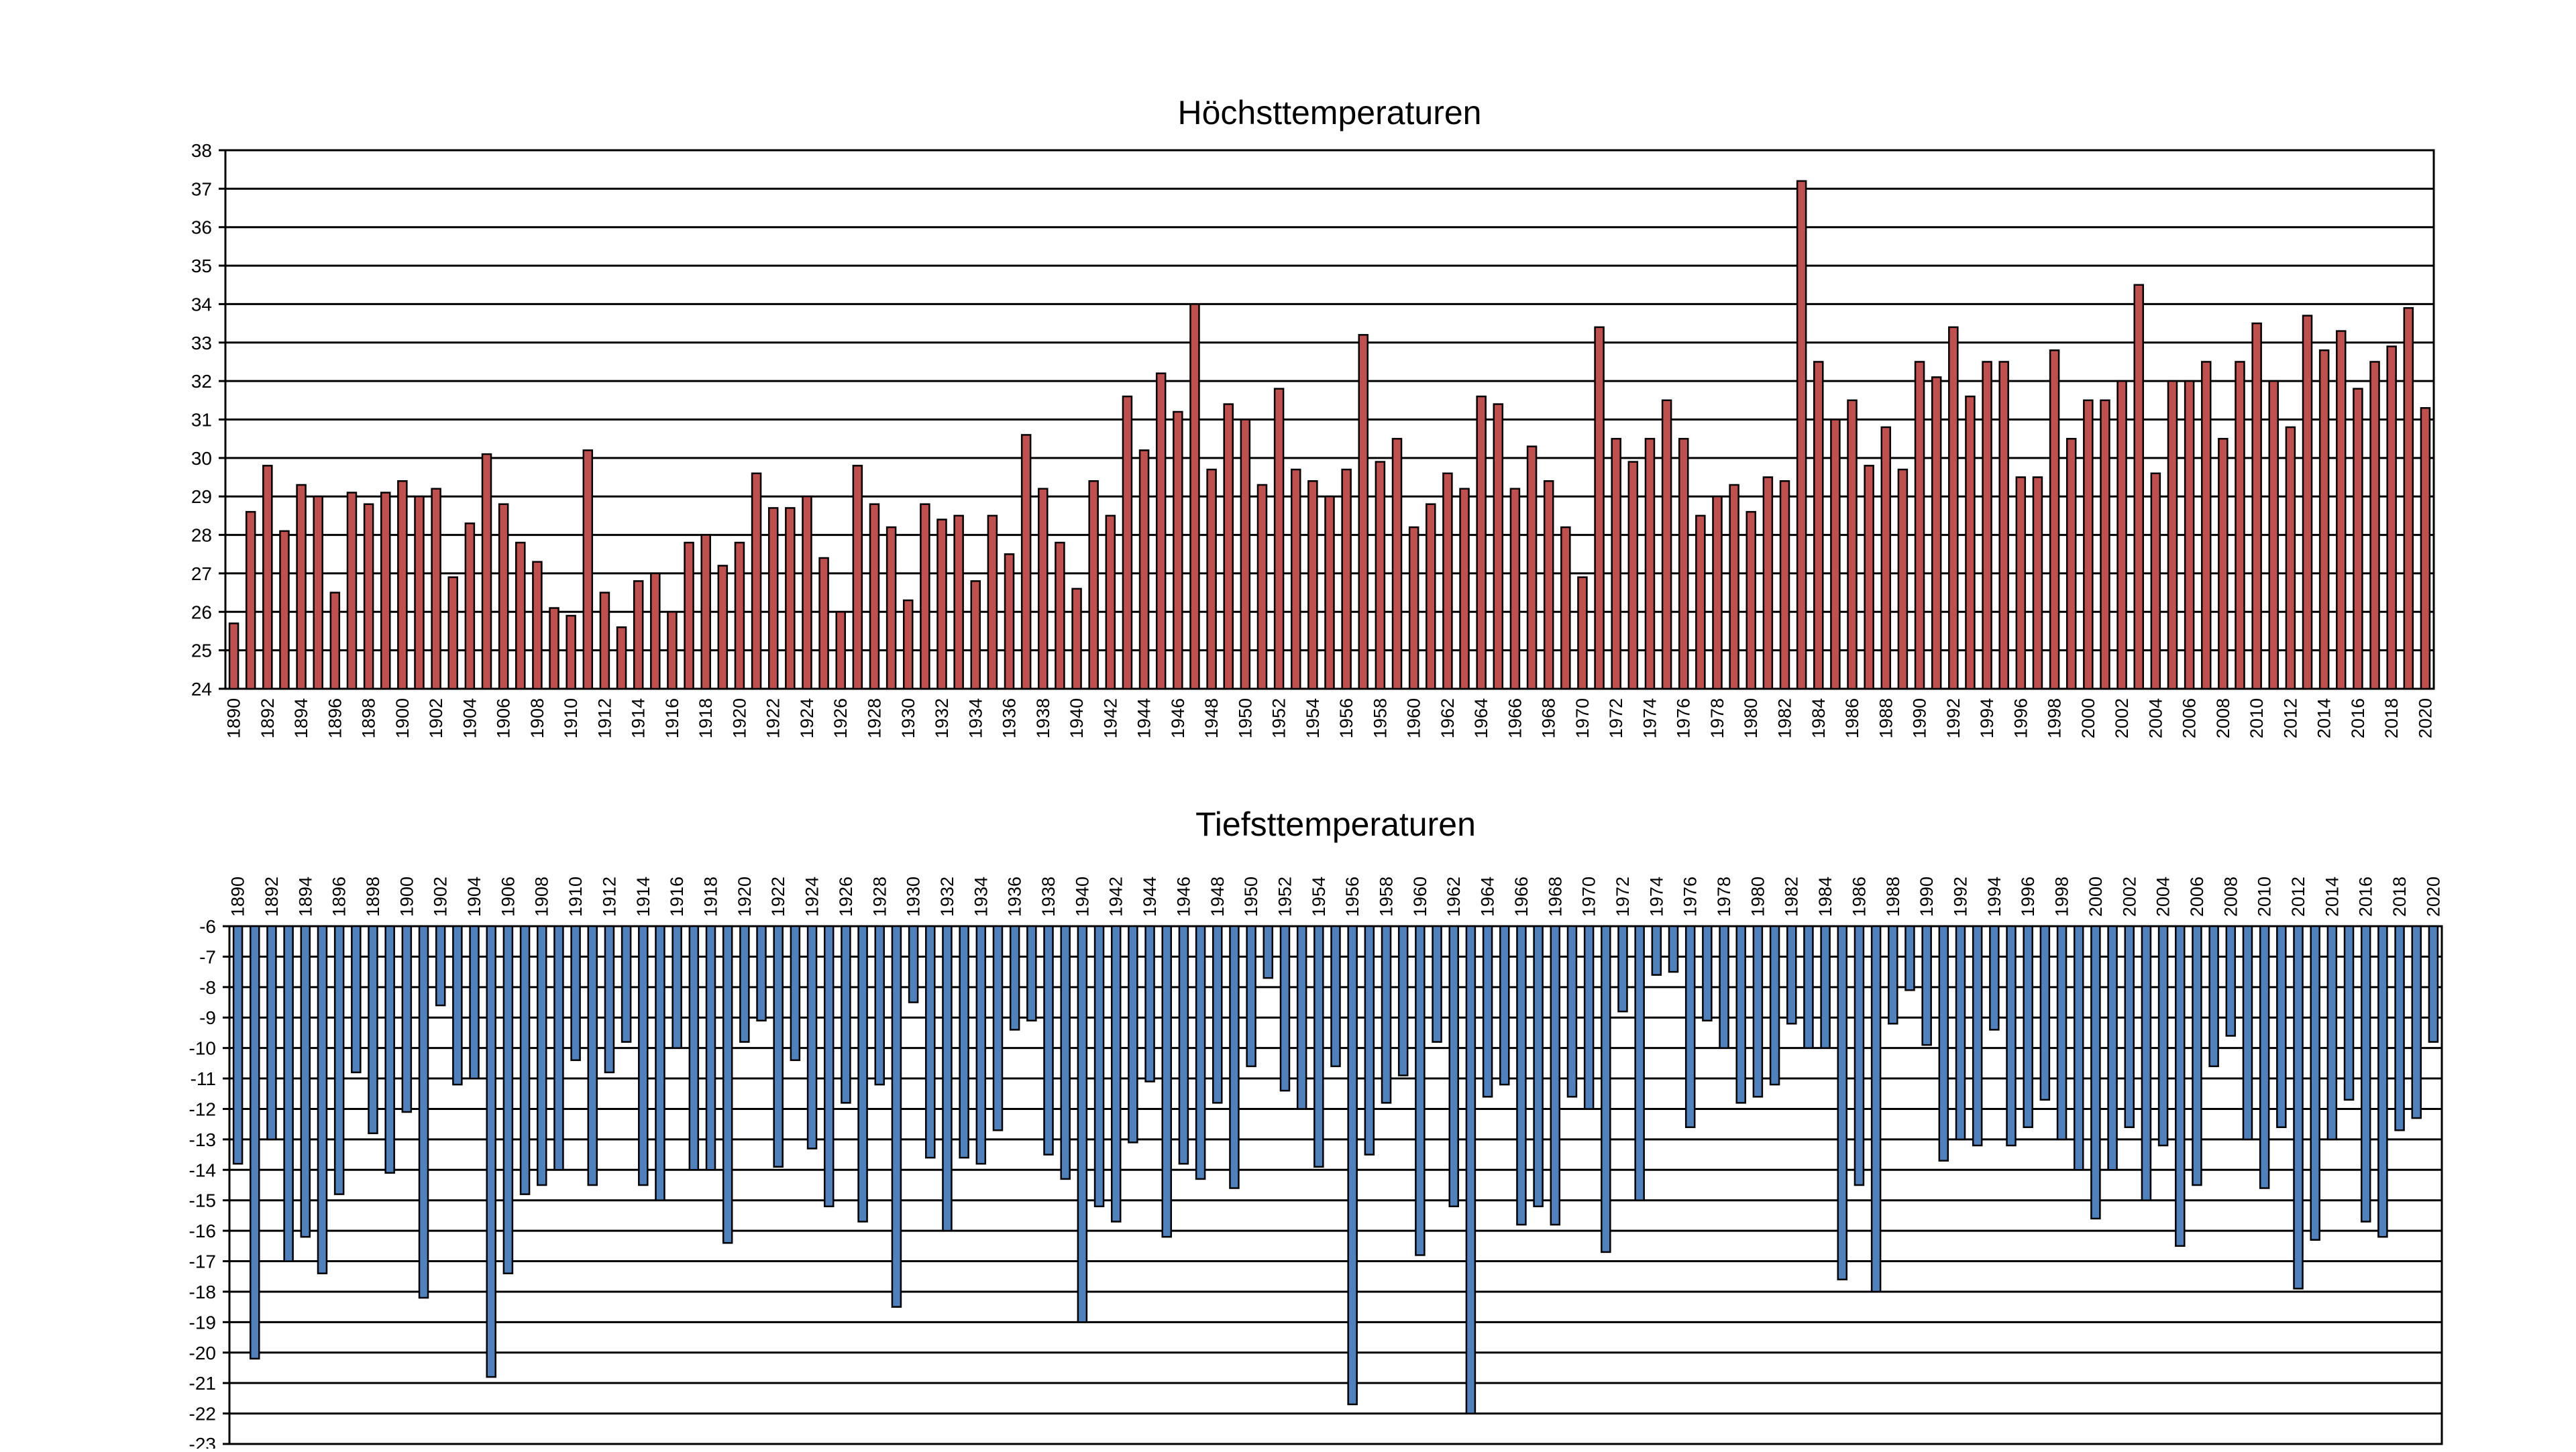 Image resolution: width=2576 pixels, height=1452 pixels. Describe the element at coordinates (609, 897) in the screenshot. I see `x-tick-label: 1912` at that location.